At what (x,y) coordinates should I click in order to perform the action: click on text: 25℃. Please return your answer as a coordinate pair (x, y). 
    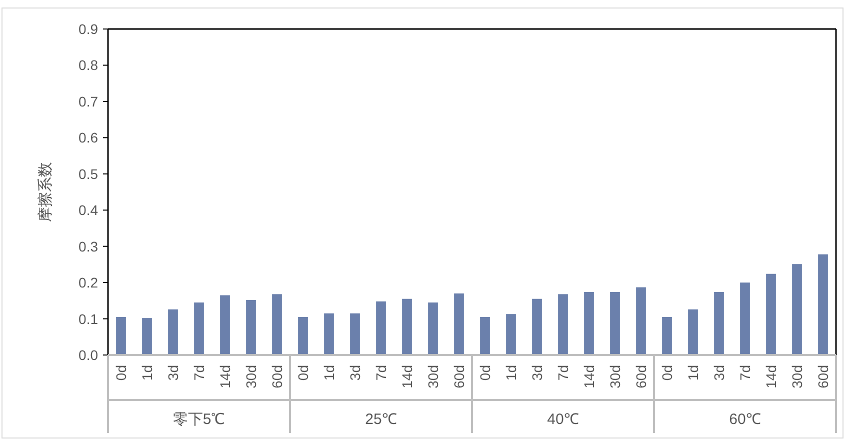
    Looking at the image, I should click on (381, 419).